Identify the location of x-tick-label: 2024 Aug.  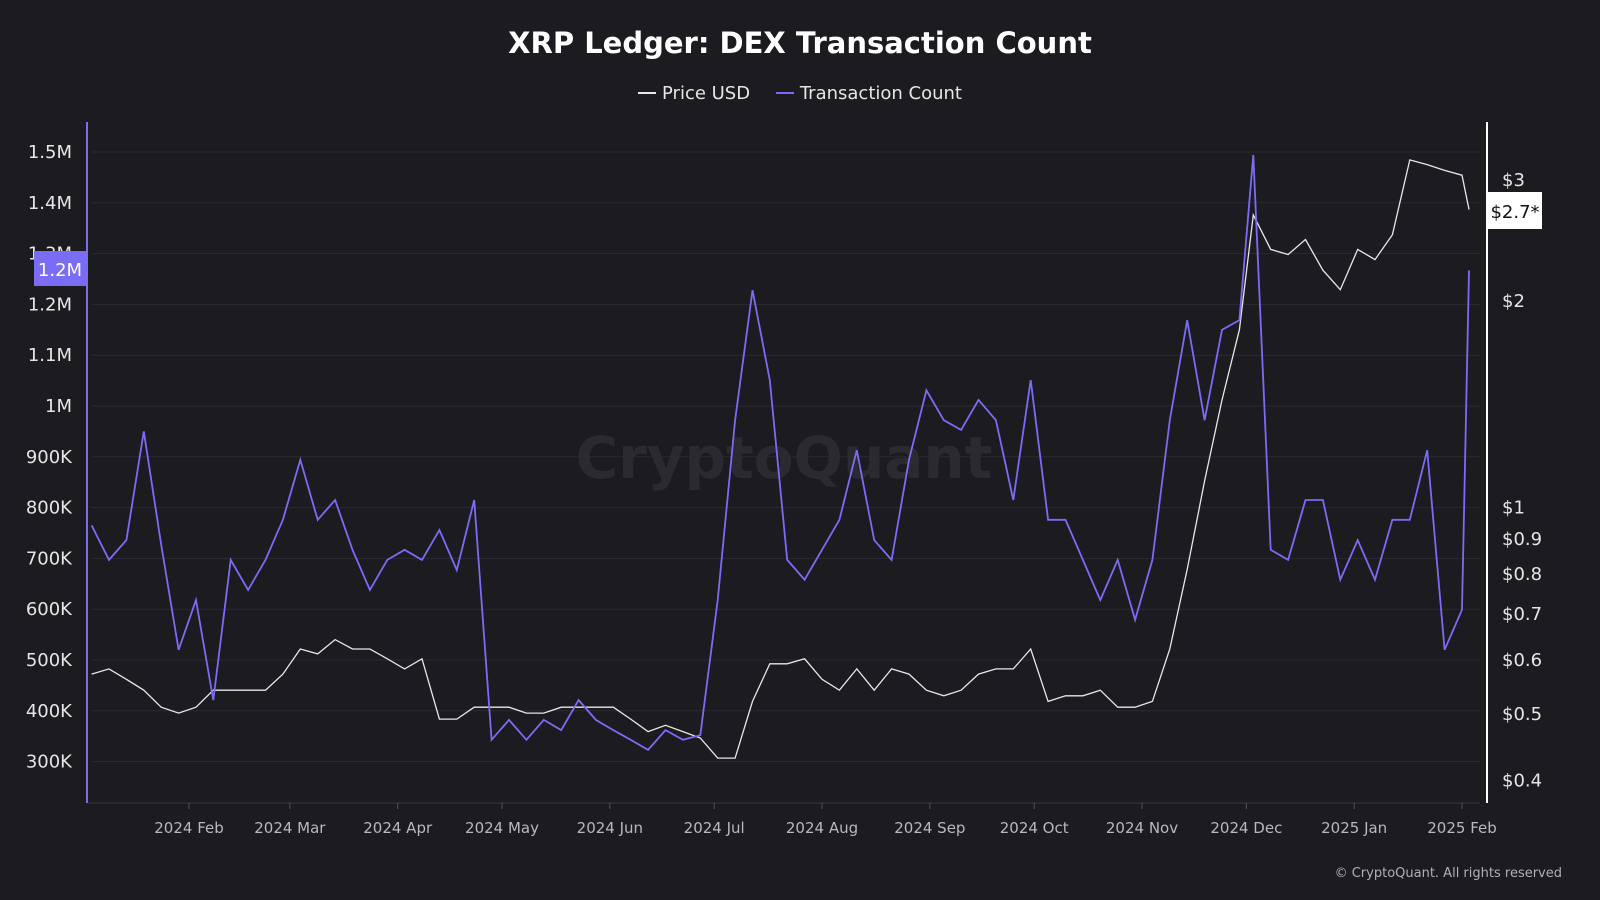
(822, 828).